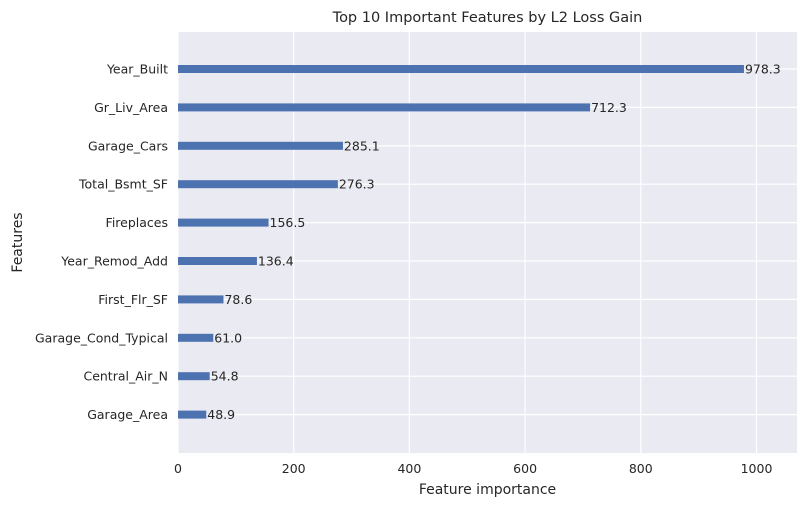 Image resolution: width=807 pixels, height=507 pixels. What do you see at coordinates (238, 299) in the screenshot?
I see `data-label: 78.6` at bounding box center [238, 299].